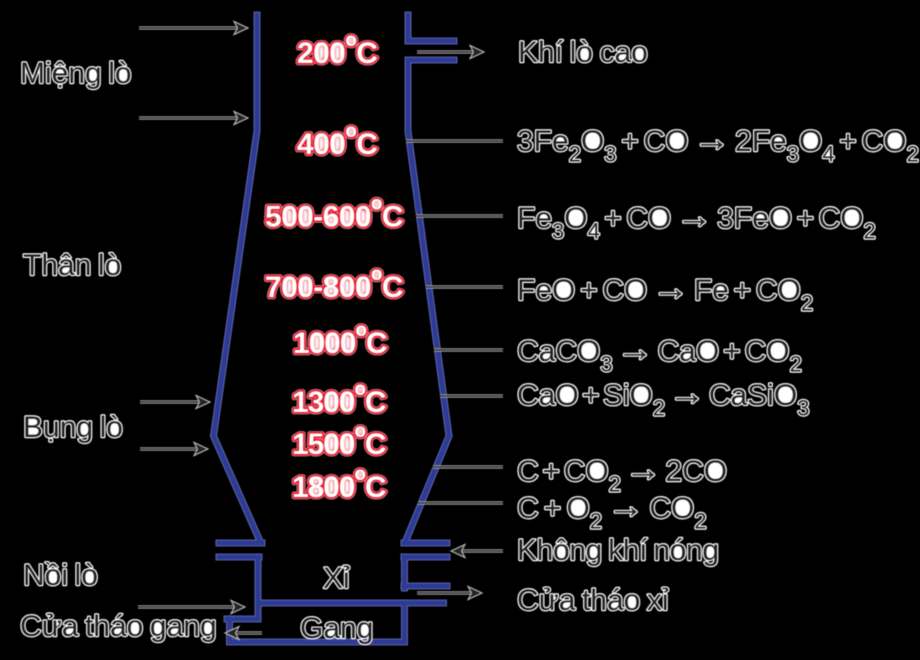 The width and height of the screenshot is (920, 660). Describe the element at coordinates (696, 219) in the screenshot. I see `svg-text: Fe3O4 + CO → 3FeO + CO2` at that location.